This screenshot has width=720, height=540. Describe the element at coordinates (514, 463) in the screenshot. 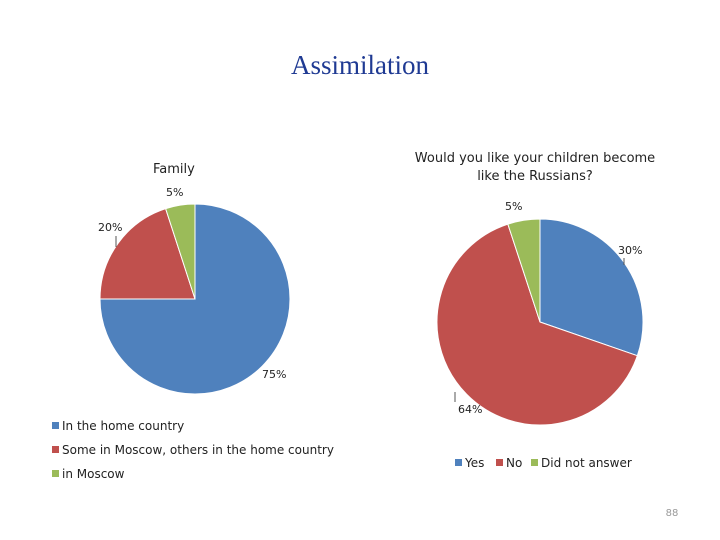

I see `children-legend-label-no: No` at that location.